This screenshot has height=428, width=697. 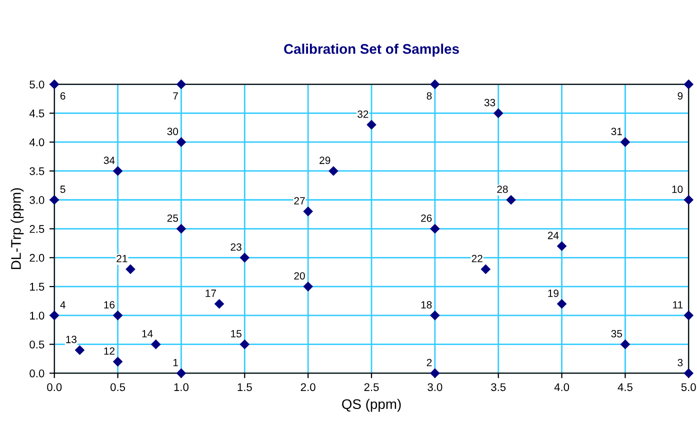 What do you see at coordinates (63, 96) in the screenshot?
I see `annotation: 6` at bounding box center [63, 96].